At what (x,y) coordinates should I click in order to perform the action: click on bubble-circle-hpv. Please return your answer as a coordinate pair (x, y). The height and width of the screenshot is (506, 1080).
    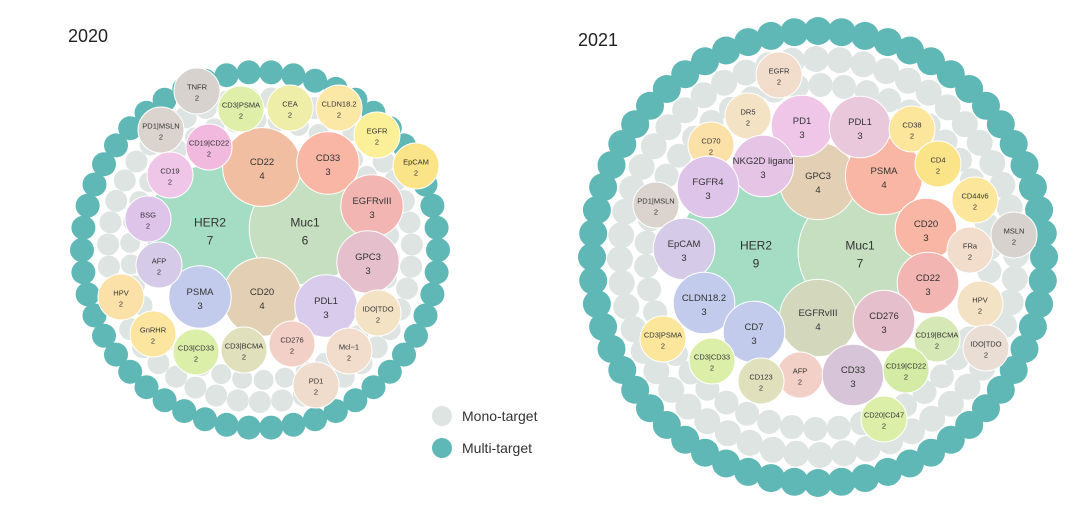
    Looking at the image, I should click on (121, 297).